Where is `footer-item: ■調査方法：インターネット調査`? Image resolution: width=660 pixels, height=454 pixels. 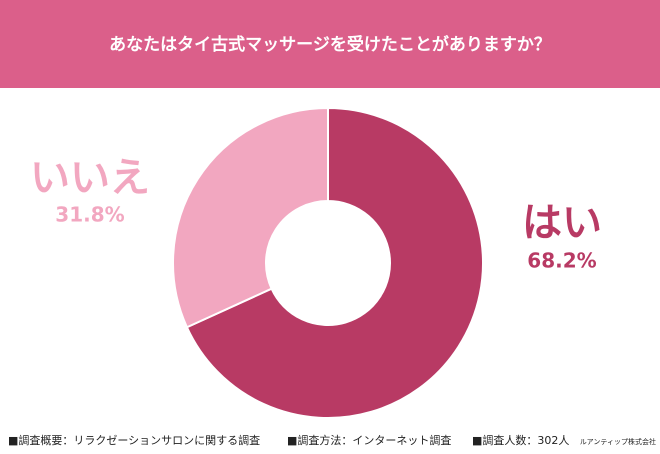 footer-item: ■調査方法：インターネット調査 is located at coordinates (369, 440).